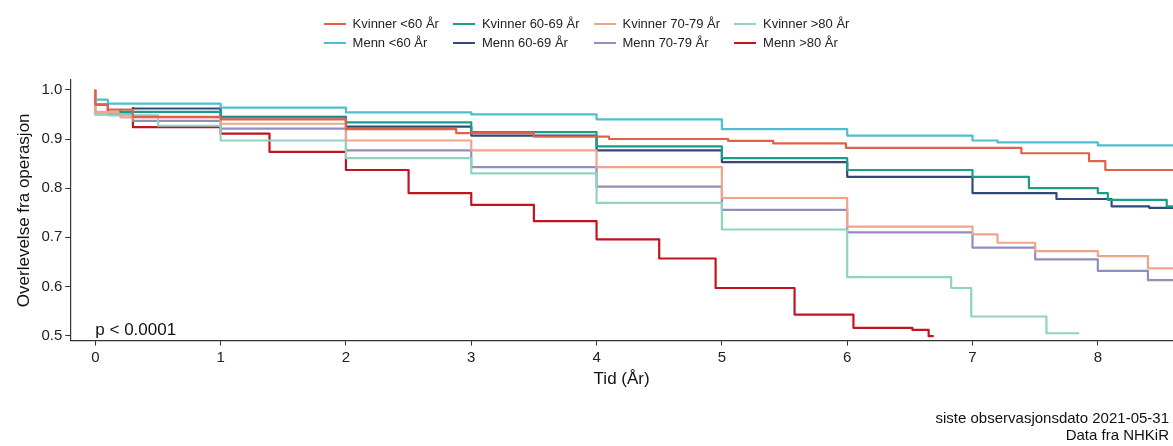  Describe the element at coordinates (1097, 356) in the screenshot. I see `x-tick-label: 8` at that location.